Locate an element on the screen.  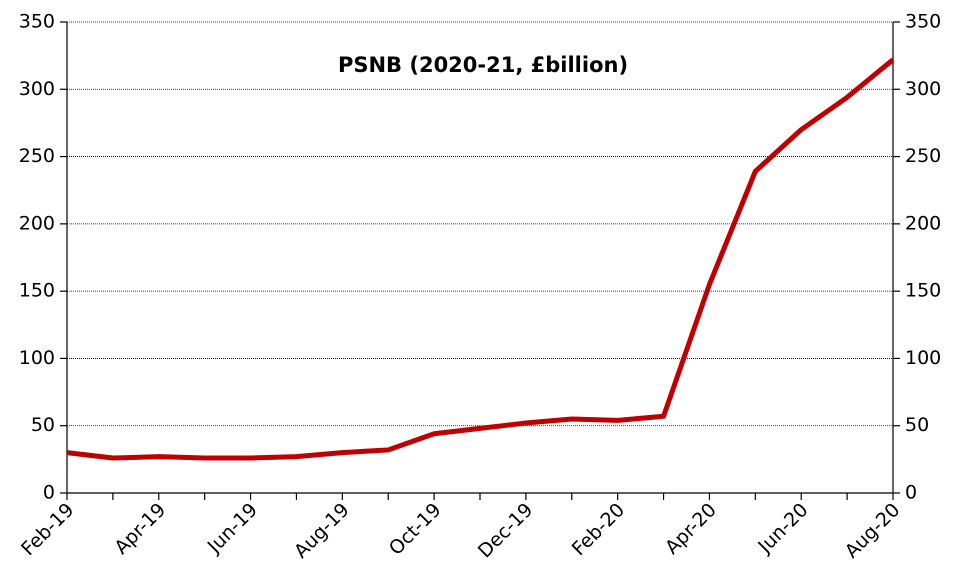
y2-tick-label: 100 is located at coordinates (923, 358).